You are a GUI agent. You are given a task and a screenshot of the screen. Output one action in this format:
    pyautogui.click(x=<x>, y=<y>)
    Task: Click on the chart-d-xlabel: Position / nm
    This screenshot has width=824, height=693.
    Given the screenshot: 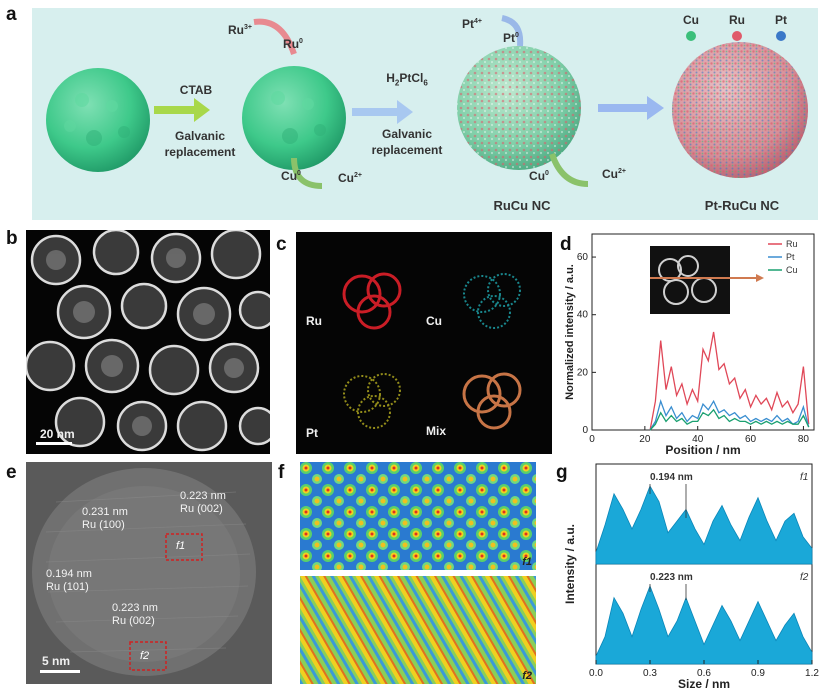 What is the action you would take?
    pyautogui.click(x=702, y=450)
    